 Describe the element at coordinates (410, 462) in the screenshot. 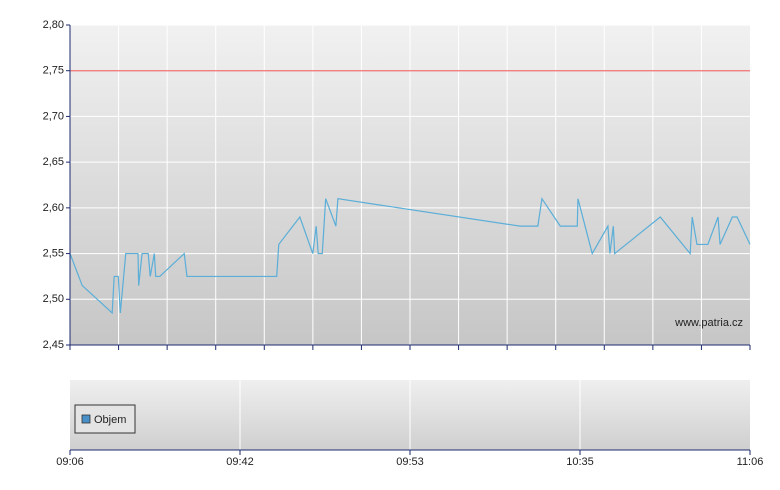

I see `x-tick-label: 09:53` at that location.